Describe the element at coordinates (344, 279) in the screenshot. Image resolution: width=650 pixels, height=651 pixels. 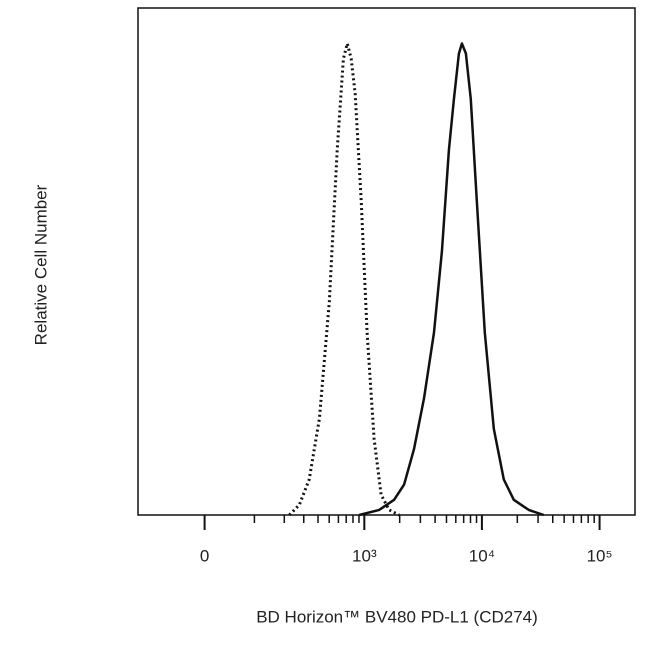
I see `histogram-line` at that location.